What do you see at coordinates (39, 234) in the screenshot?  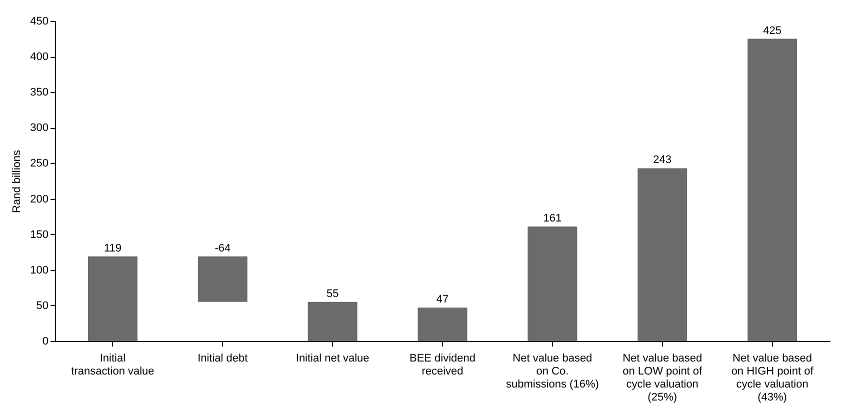 I see `y-tick-label: 150` at bounding box center [39, 234].